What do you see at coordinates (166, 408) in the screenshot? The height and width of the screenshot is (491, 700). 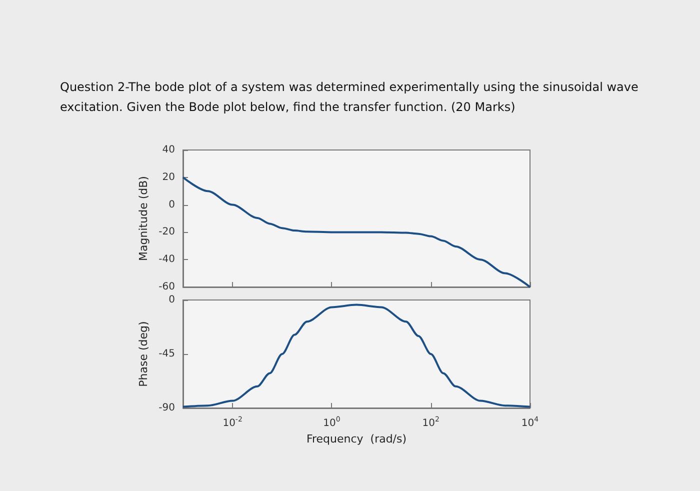 I see `y-tick-label: -90` at bounding box center [166, 408].